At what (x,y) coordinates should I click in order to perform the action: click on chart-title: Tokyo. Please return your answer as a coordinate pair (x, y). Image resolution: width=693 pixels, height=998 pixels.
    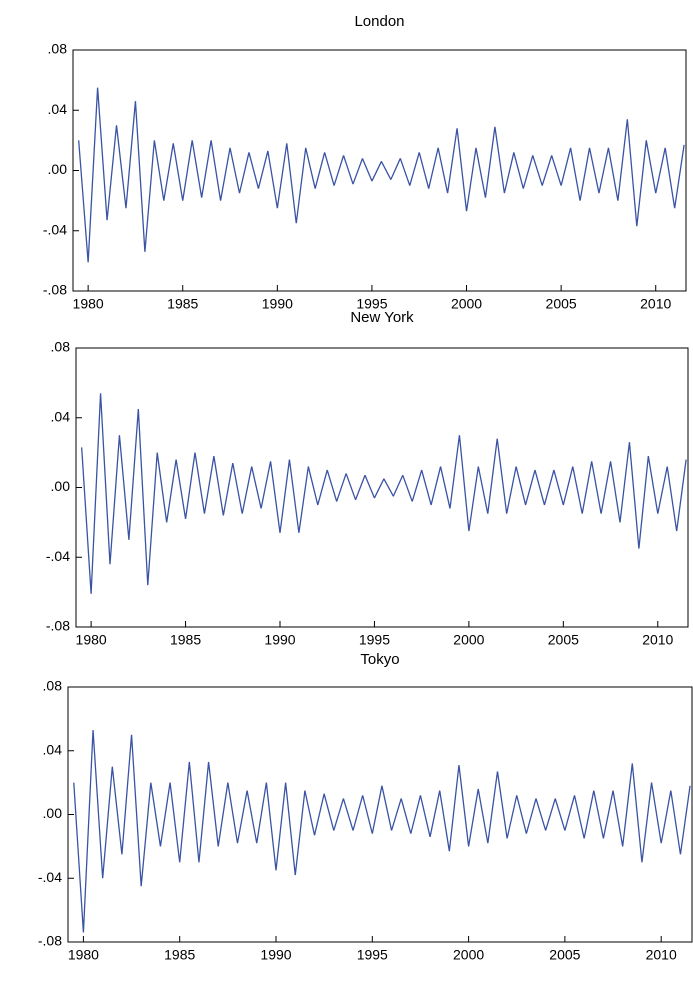
    Looking at the image, I should click on (379, 659).